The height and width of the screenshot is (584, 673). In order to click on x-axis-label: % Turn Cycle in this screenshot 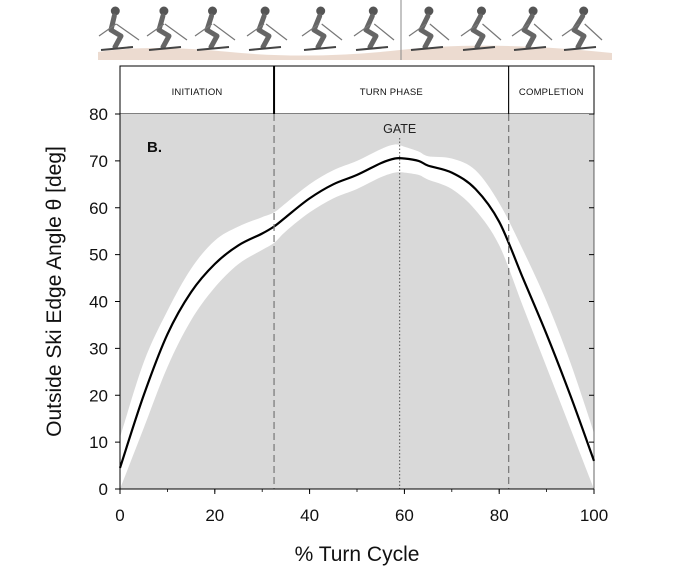, I will do `click(357, 554)`.